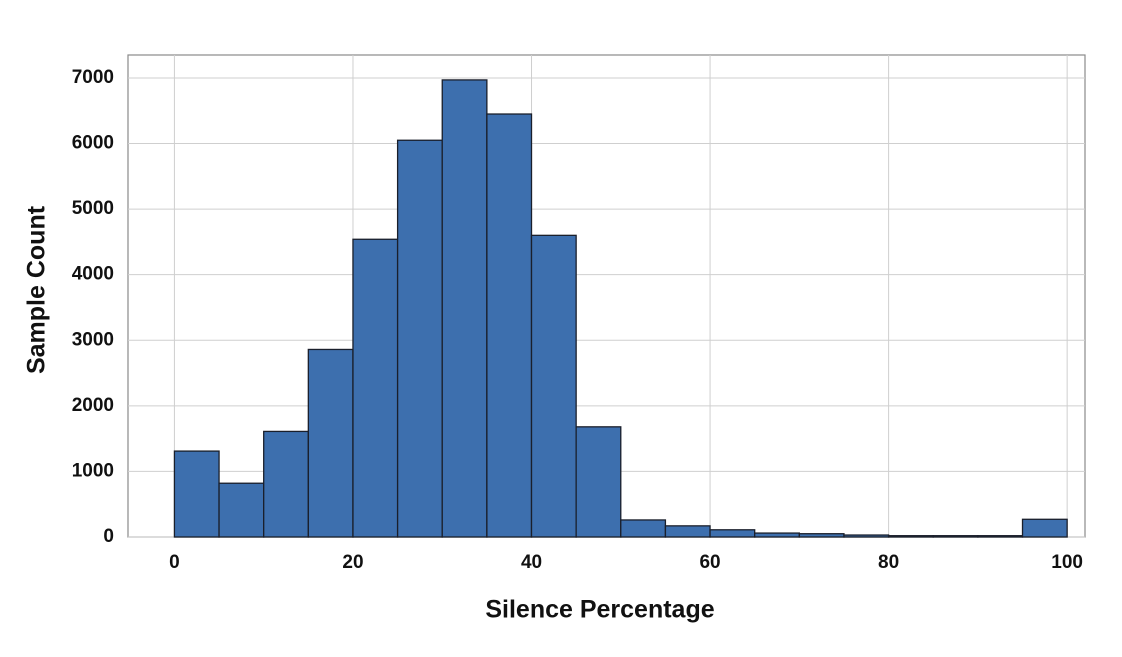 This screenshot has height=657, width=1122. Describe the element at coordinates (352, 562) in the screenshot. I see `x-tick-label: 20` at that location.